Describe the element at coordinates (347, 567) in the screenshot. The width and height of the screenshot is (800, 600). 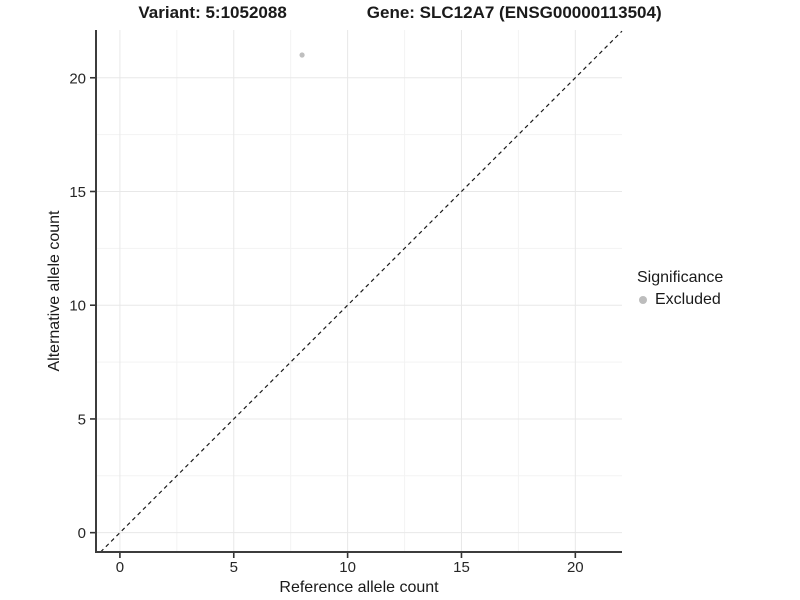
I see `x-tick-label: 10` at that location.